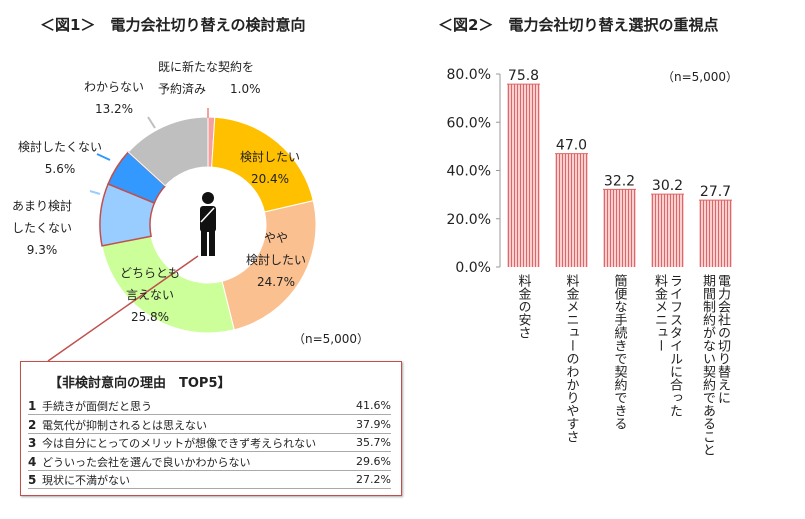  What do you see at coordinates (270, 168) in the screenshot?
I see `slice-label-yes: 検討したい 20.4%` at bounding box center [270, 168].